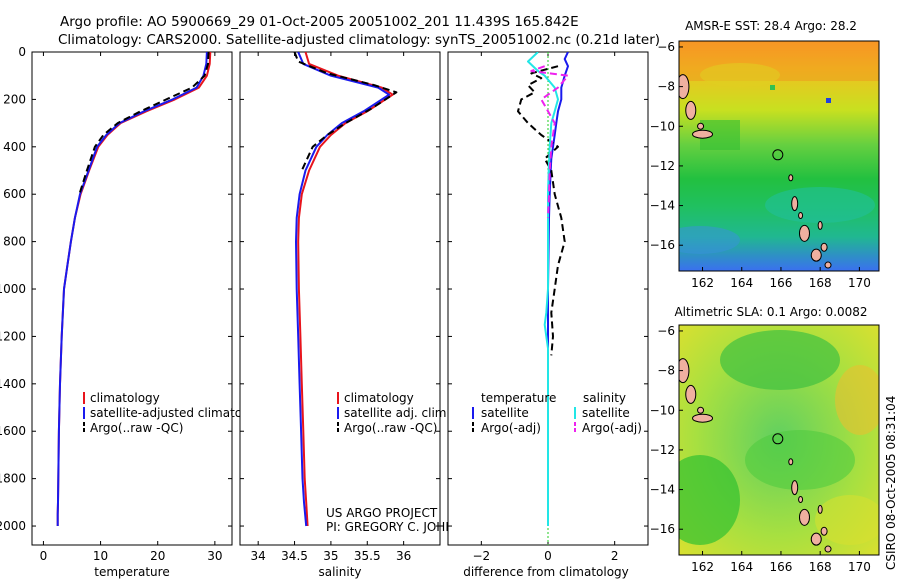 The image size is (900, 584). What do you see at coordinates (343, 289) in the screenshot?
I see `series-satellite-adj-clim-` at bounding box center [343, 289].